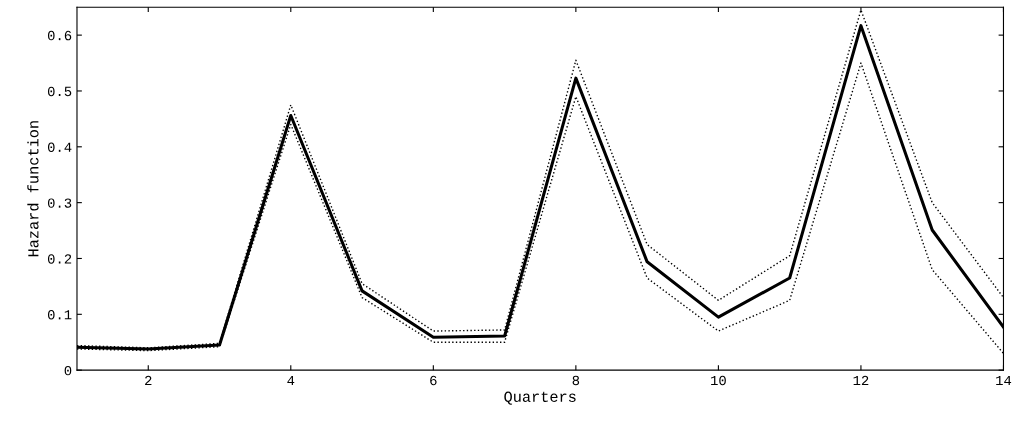 This screenshot has width=1017, height=424. I want to click on x-tick-label: 12, so click(861, 380).